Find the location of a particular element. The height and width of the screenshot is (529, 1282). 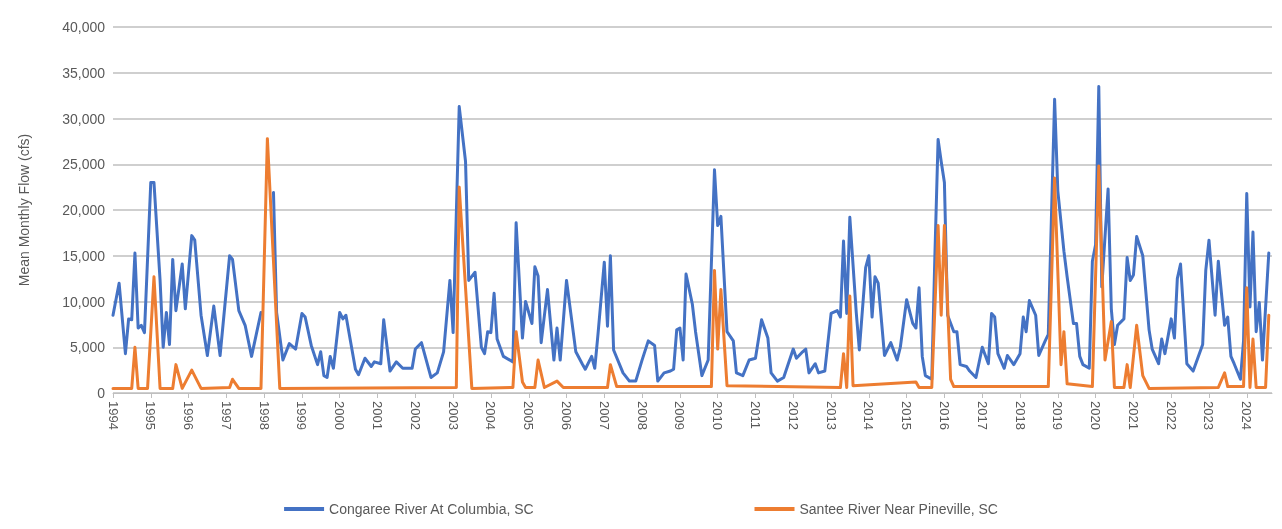

x-tick-label: 1994 is located at coordinates (113, 415).